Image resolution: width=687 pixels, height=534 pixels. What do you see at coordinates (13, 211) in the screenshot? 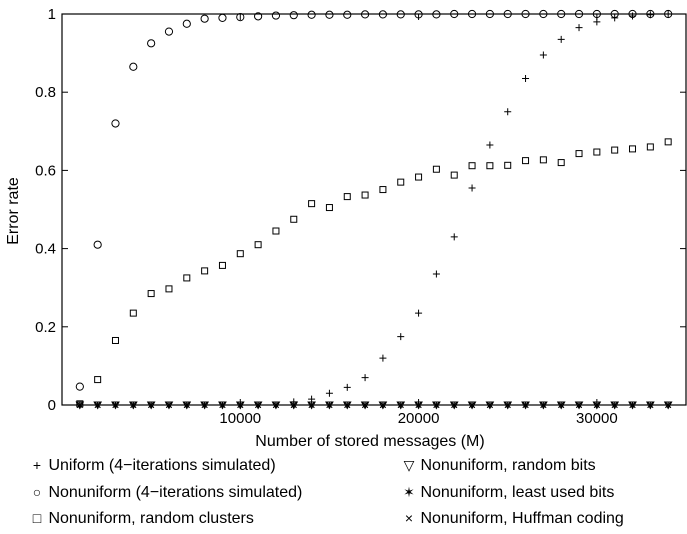
I see `y-axis-label: Error rate` at bounding box center [13, 211].